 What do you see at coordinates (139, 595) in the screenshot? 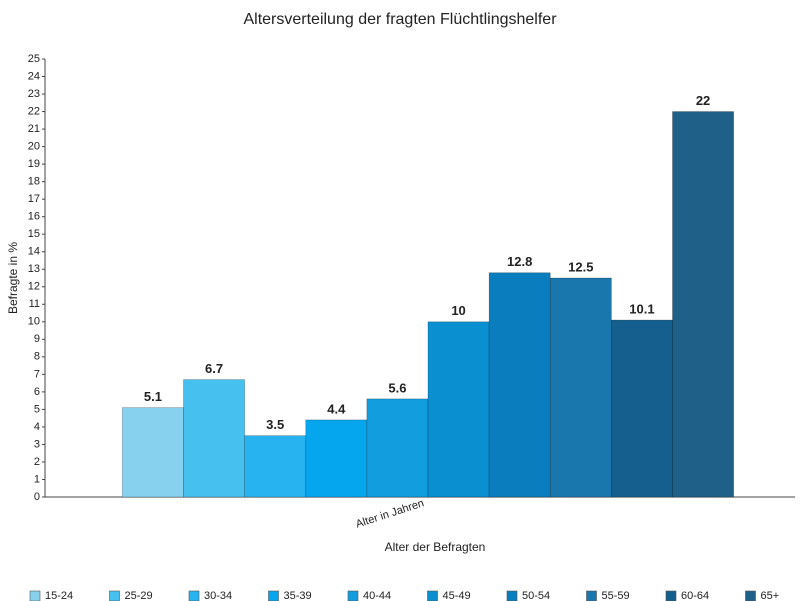
I see `legend-label: 25-29` at bounding box center [139, 595].